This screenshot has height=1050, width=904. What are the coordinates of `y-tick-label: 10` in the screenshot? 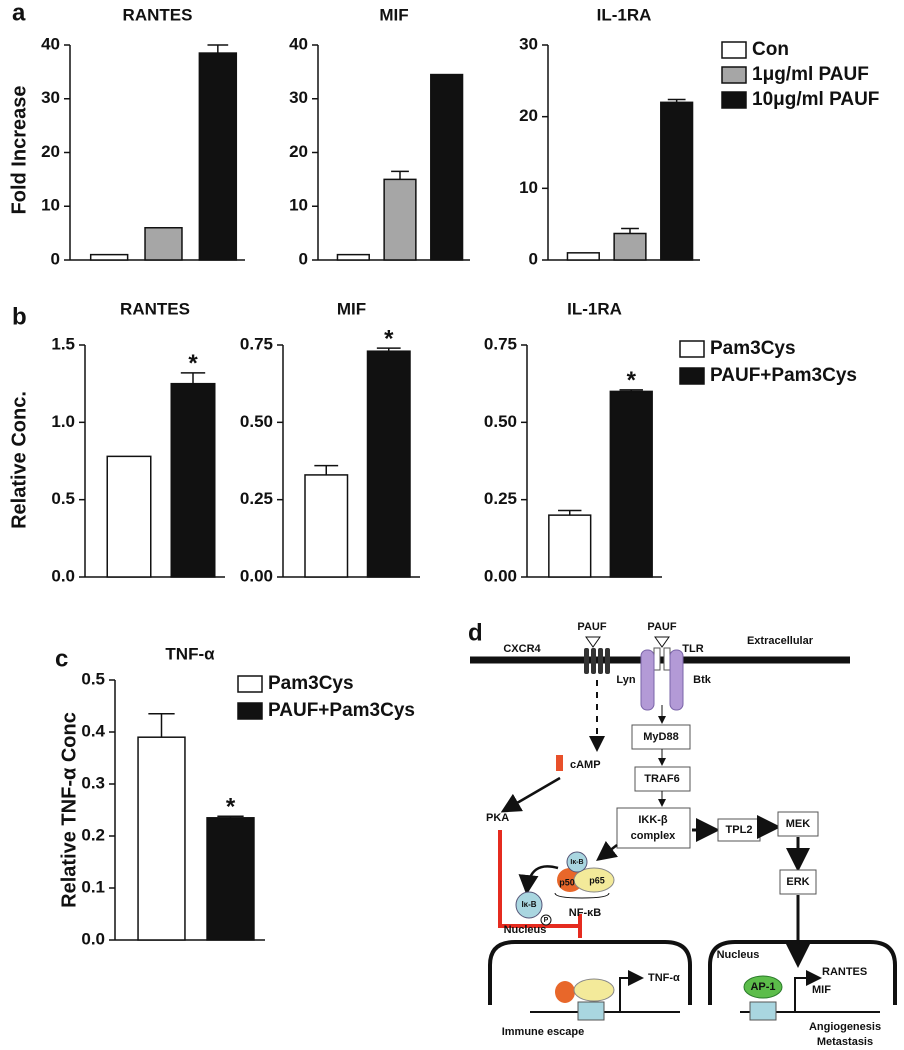 It's located at (528, 187).